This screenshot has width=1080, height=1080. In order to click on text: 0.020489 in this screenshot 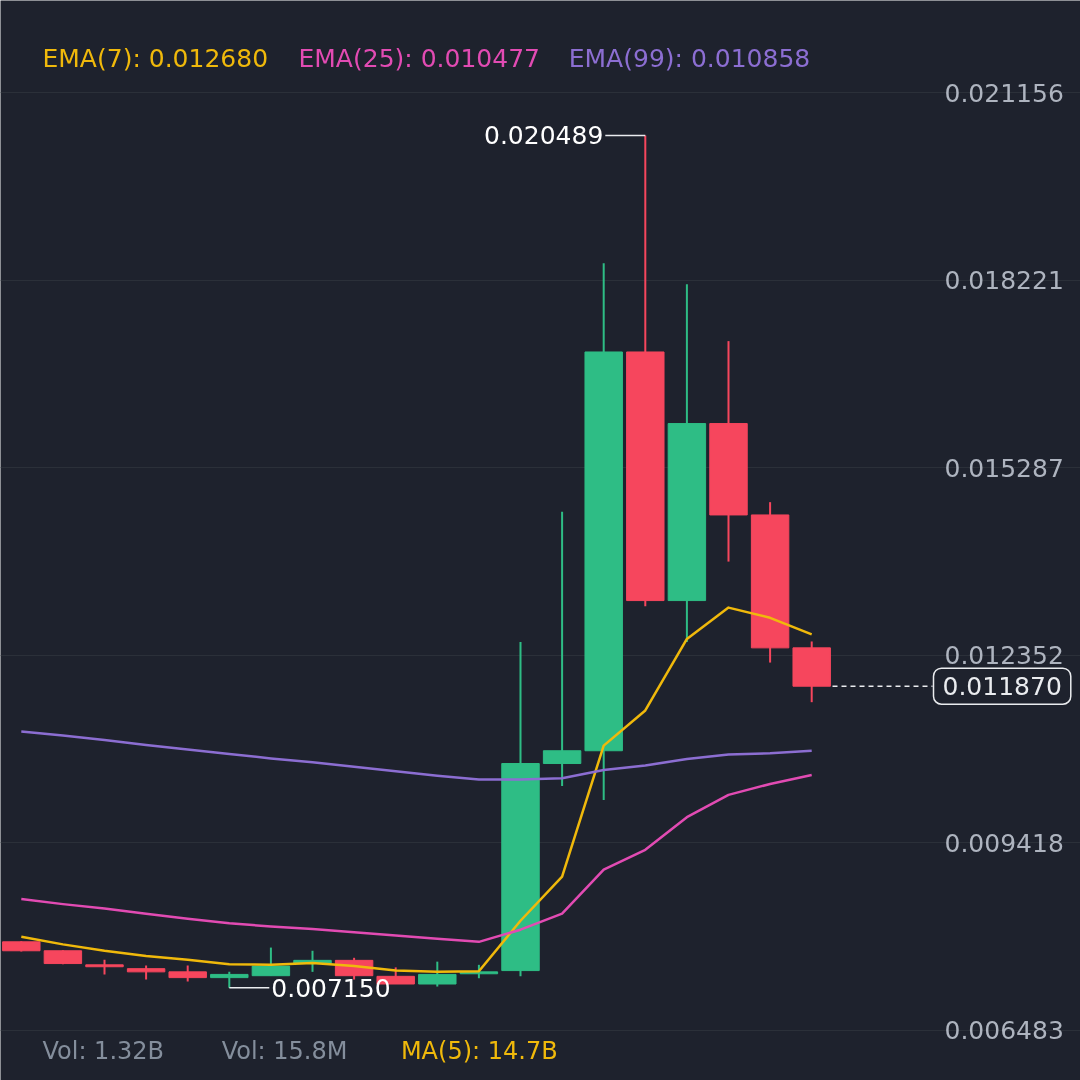, I will do `click(544, 136)`.